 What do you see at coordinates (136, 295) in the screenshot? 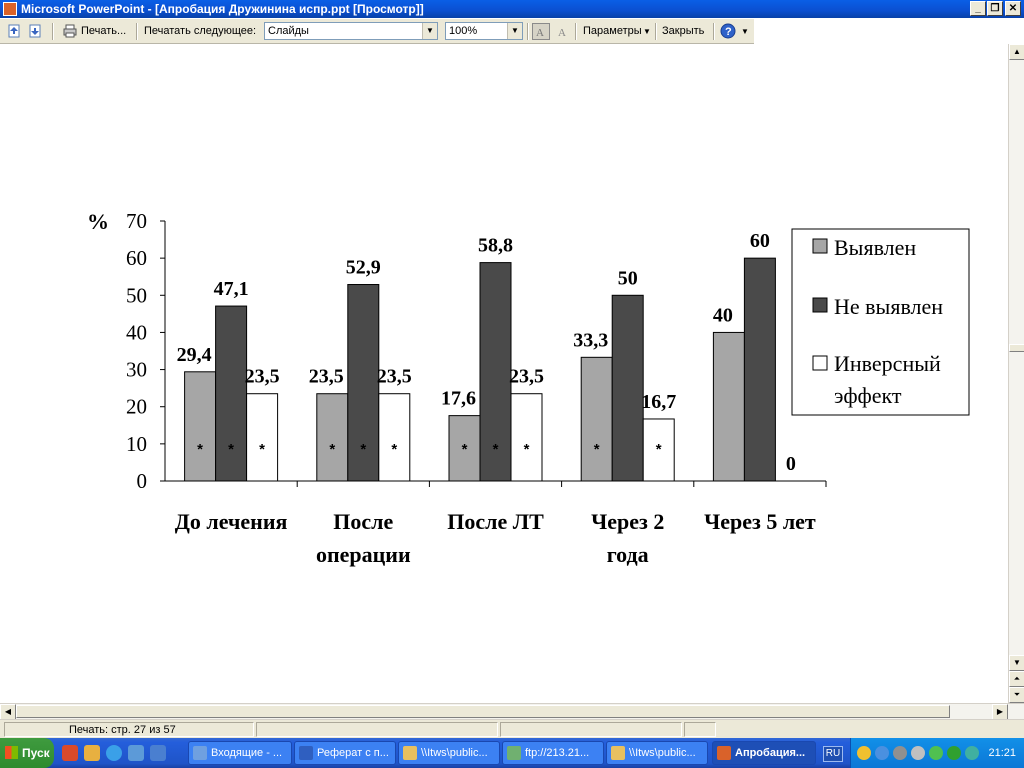
I see `y-tick-label: 50` at bounding box center [136, 295].